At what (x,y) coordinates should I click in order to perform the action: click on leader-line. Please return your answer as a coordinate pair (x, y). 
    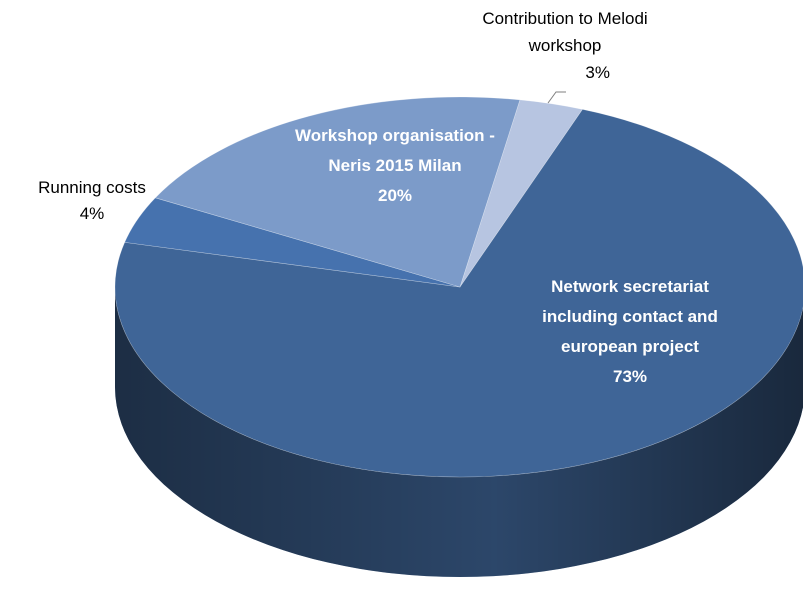
    Looking at the image, I should click on (556, 97).